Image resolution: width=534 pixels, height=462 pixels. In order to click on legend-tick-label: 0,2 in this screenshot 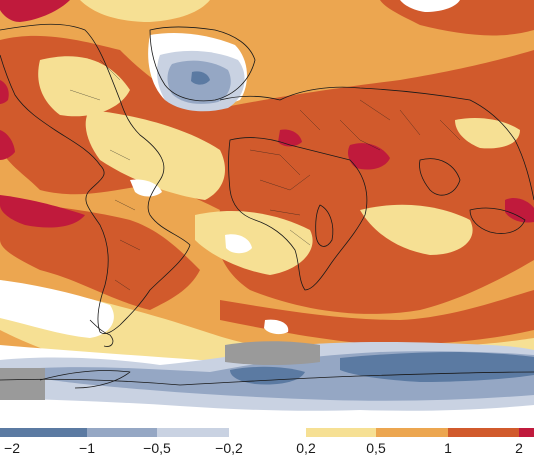, I will do `click(306, 448)`.